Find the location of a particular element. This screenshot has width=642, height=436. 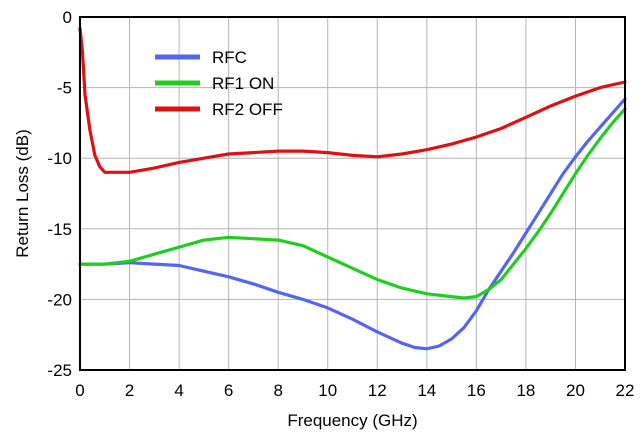

x-tick-label: 14 is located at coordinates (426, 390).